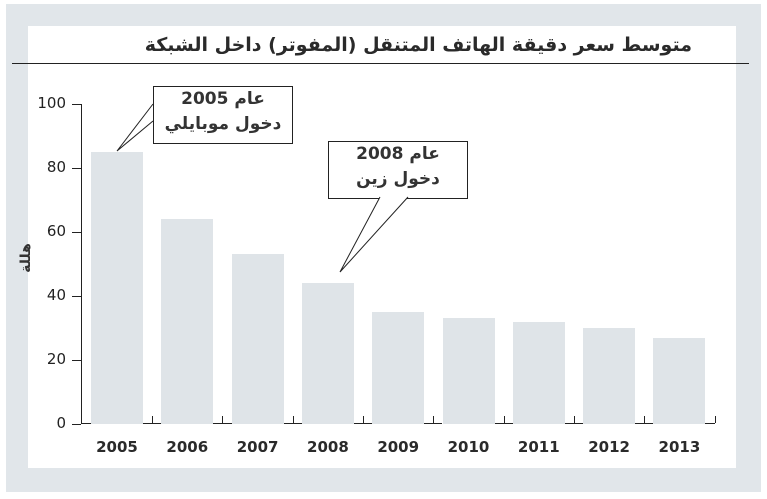  Describe the element at coordinates (398, 447) in the screenshot. I see `x-tick-label: 2009` at that location.